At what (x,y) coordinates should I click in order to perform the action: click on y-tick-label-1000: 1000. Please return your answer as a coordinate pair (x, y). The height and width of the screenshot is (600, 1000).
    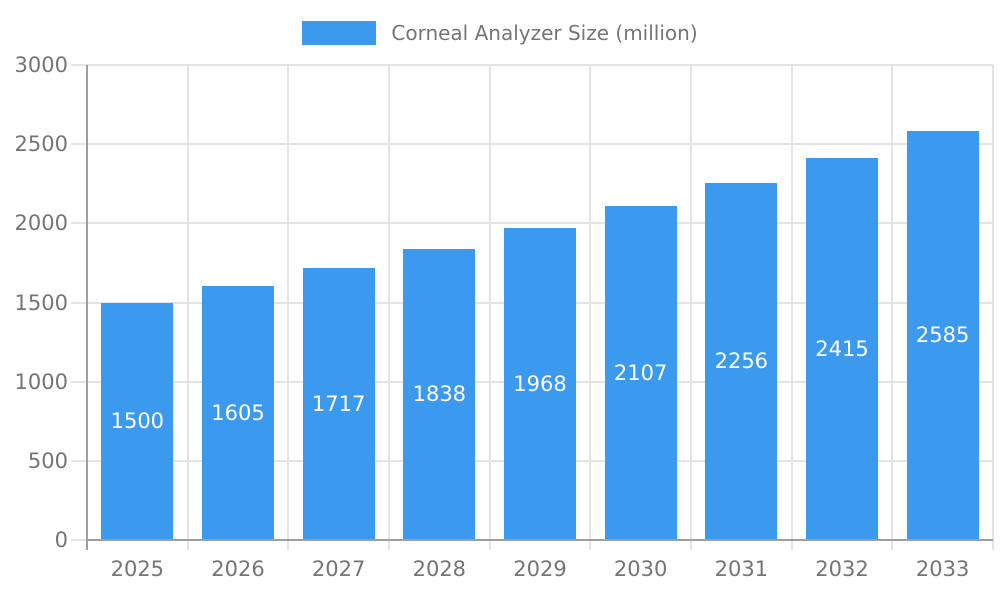
    Looking at the image, I should click on (41, 381).